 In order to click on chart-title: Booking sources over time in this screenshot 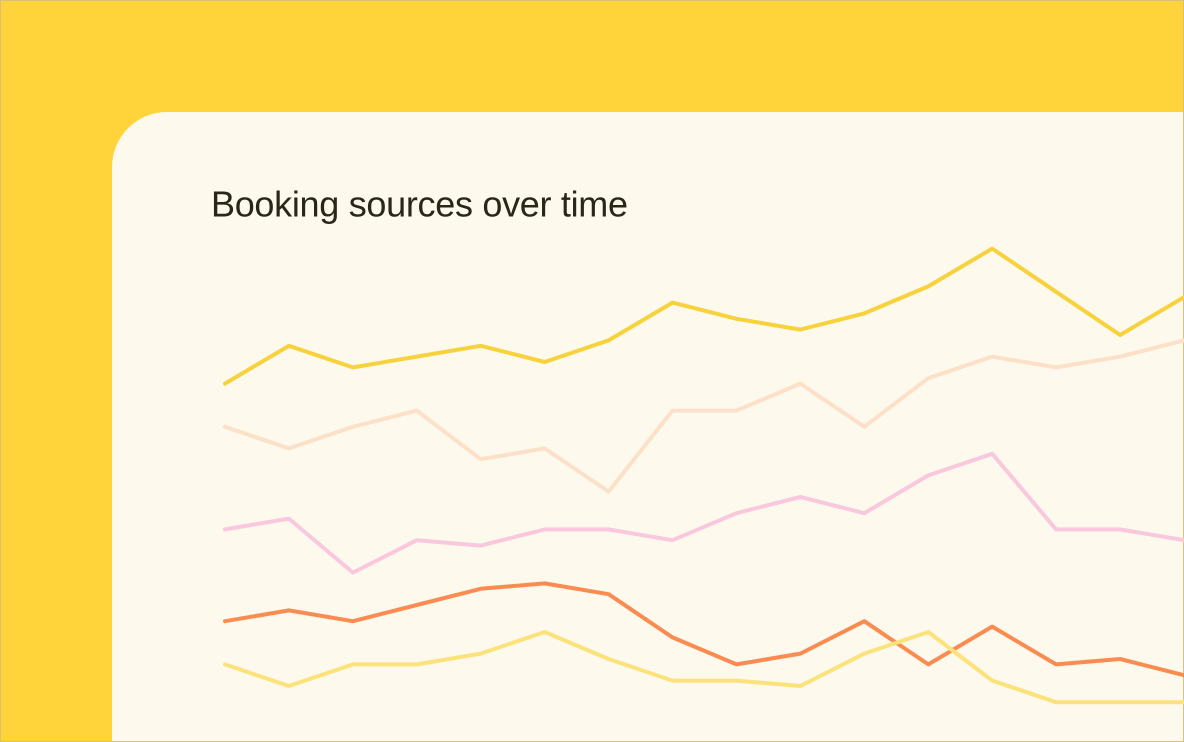, I will do `click(419, 204)`.